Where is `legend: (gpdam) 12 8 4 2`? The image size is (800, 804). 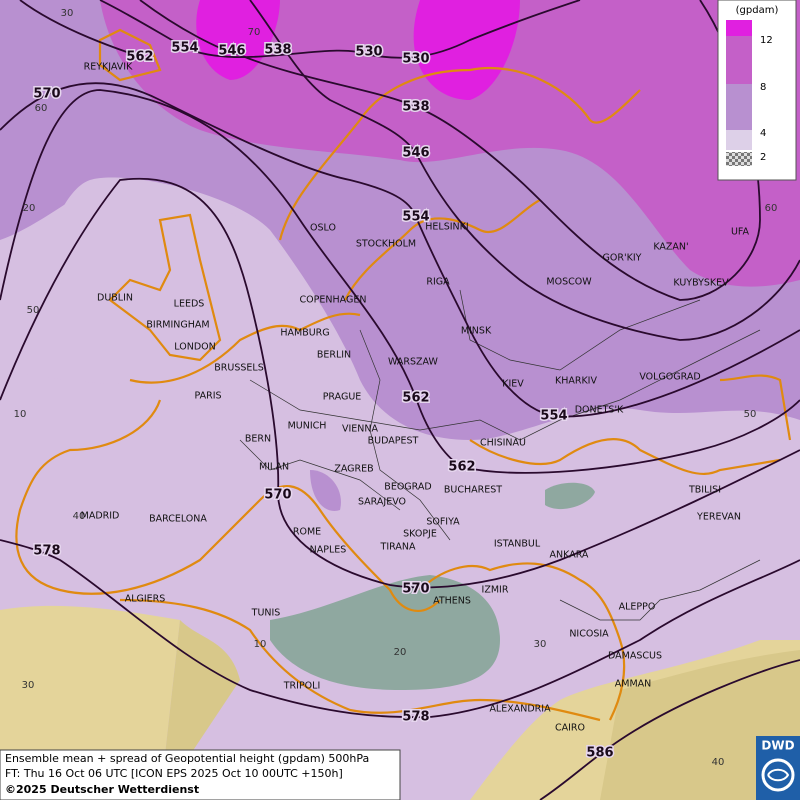
legend: (gpdam) 12 8 4 2 is located at coordinates (757, 90).